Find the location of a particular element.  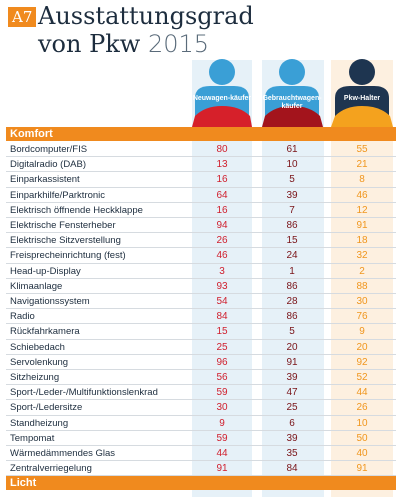

row-label: Sport-/Ledersitze is located at coordinates (46, 408).